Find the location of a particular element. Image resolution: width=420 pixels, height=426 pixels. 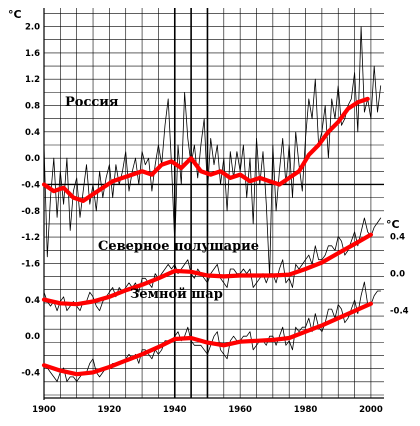

y-tick-label-panel0-3: 0.8 is located at coordinates (32, 107).